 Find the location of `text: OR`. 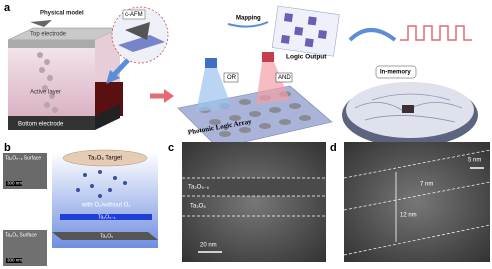

text: OR is located at coordinates (232, 78).